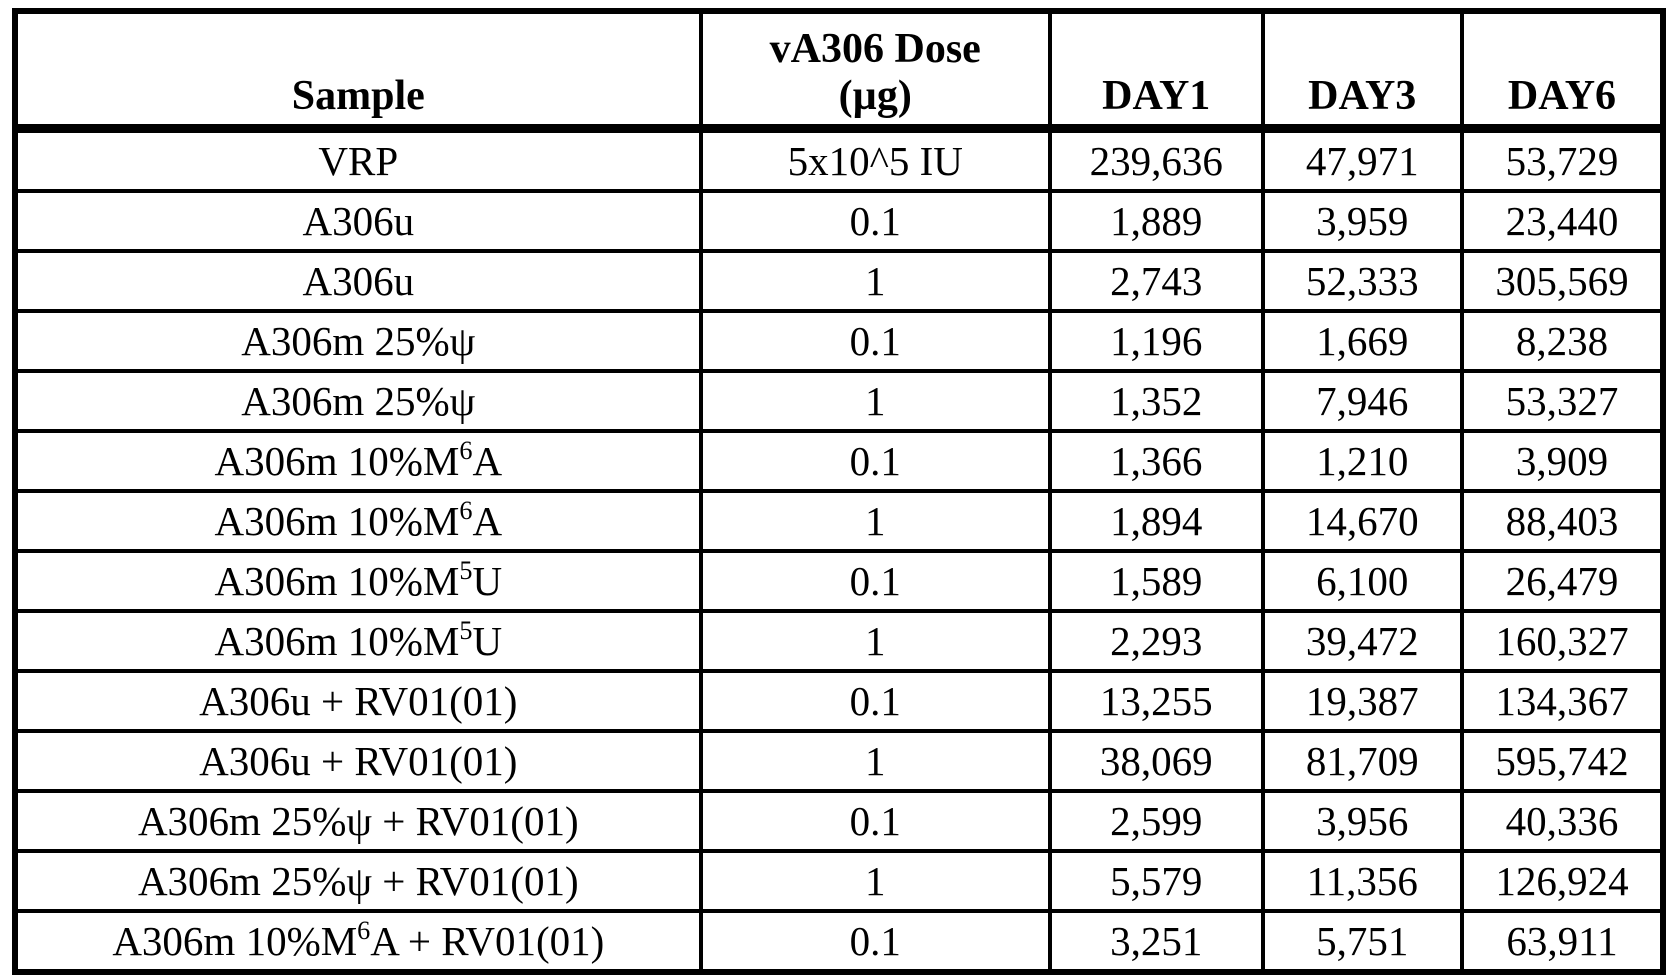 The height and width of the screenshot is (979, 1679). I want to click on table-row: A306u 1 2,743 52,333 305,569, so click(839, 281).